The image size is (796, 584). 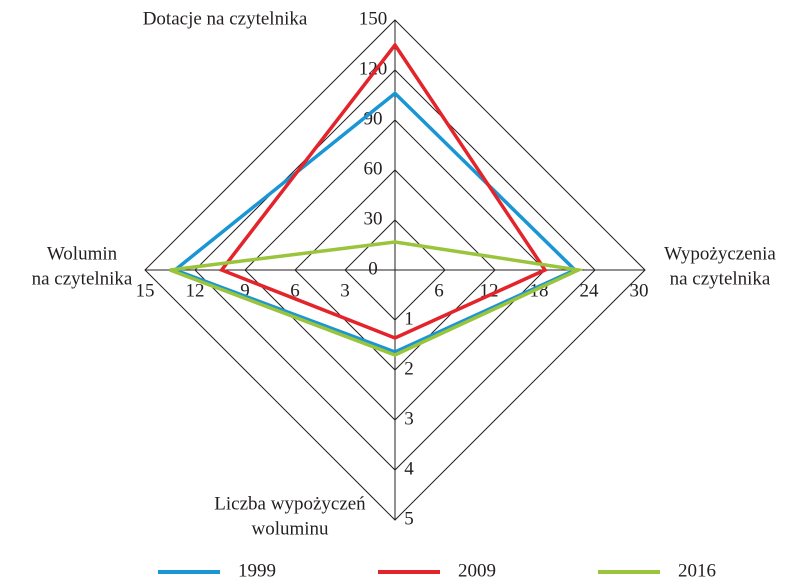 I want to click on tick-label: 60, so click(x=373, y=168).